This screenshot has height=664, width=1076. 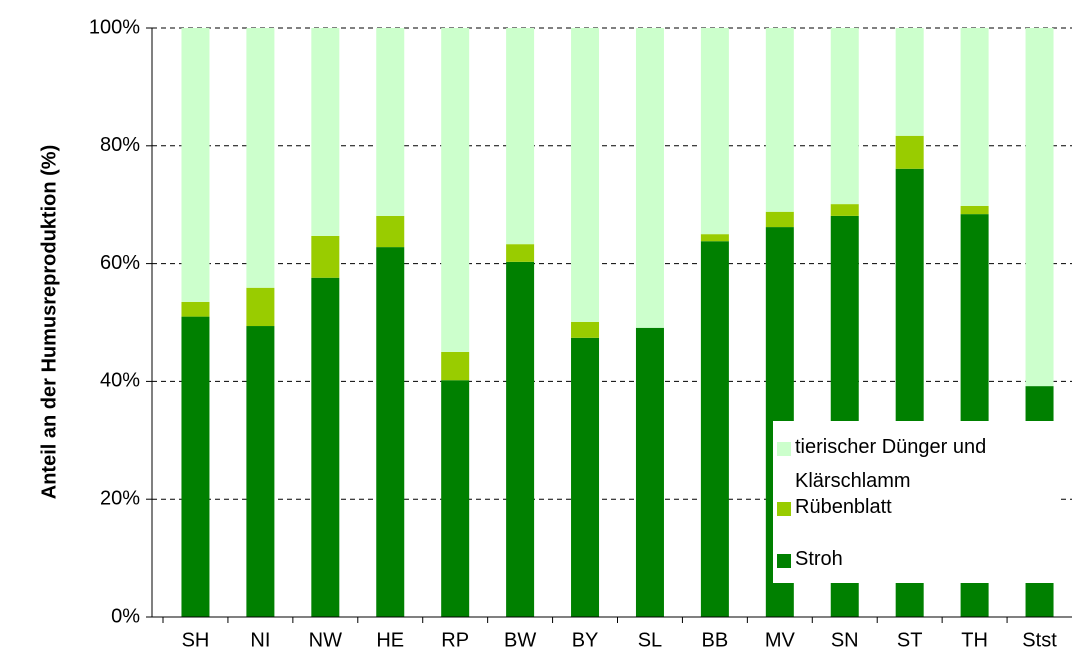 What do you see at coordinates (585, 640) in the screenshot?
I see `x-tick-label: BY` at bounding box center [585, 640].